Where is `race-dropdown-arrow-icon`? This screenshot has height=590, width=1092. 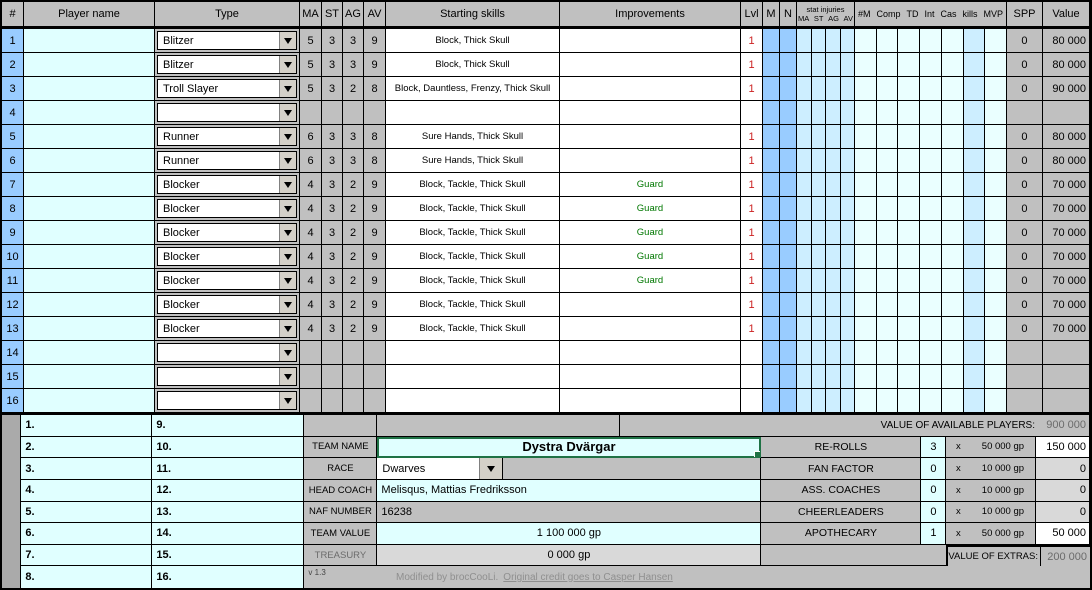 race-dropdown-arrow-icon is located at coordinates (492, 468).